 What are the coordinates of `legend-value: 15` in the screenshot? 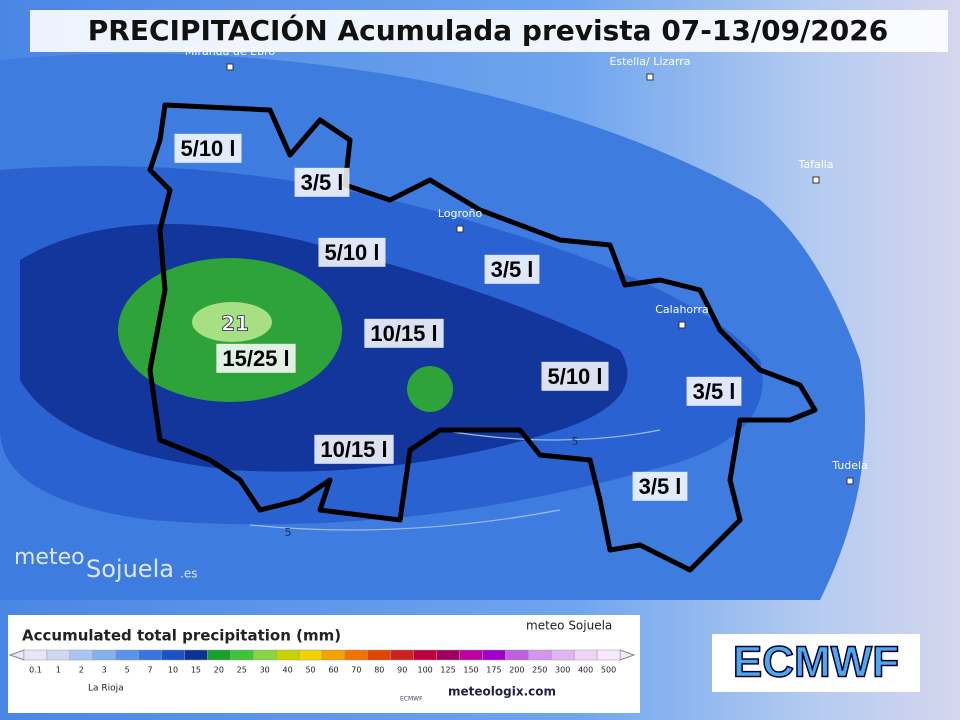 It's located at (196, 670).